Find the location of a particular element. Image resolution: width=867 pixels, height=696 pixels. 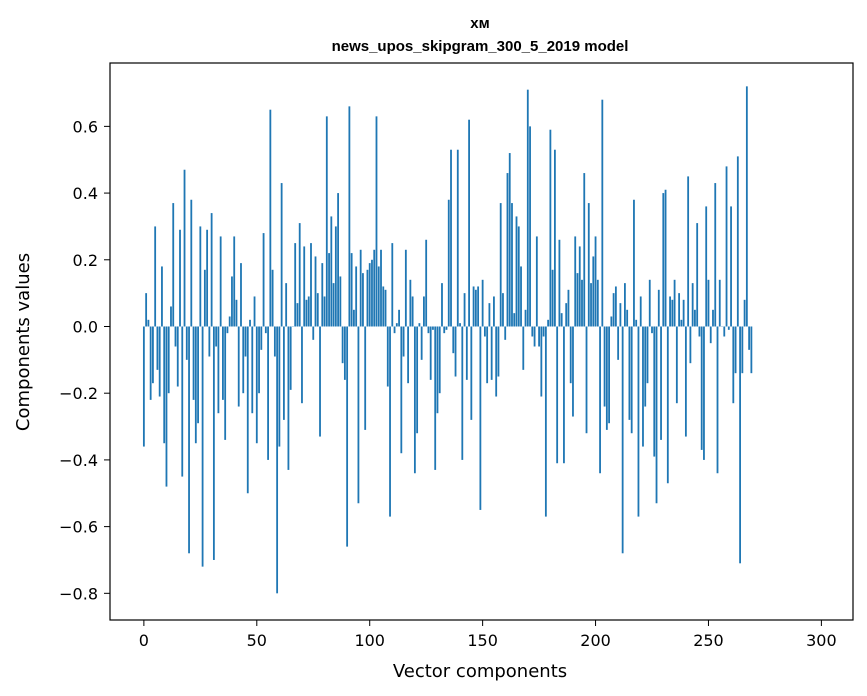

y-tick-label: 0.6 is located at coordinates (85, 126).